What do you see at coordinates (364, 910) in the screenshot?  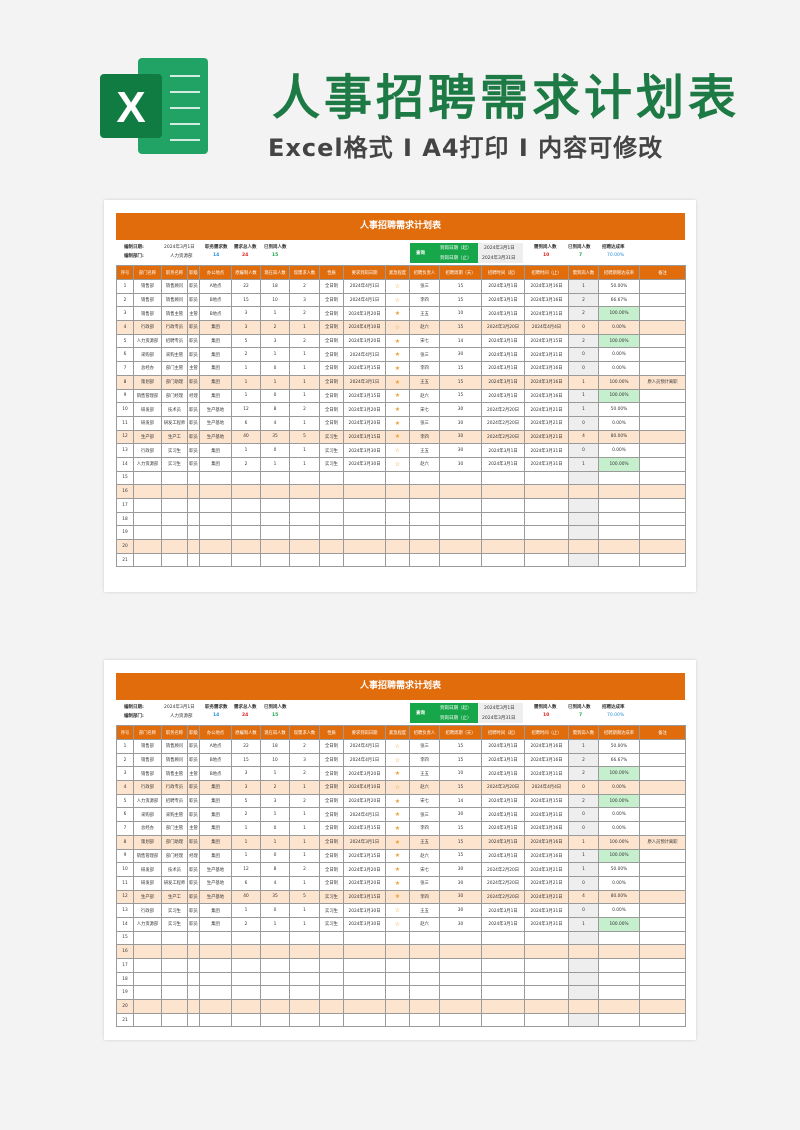 I see `table-cell: 2024年3月30日` at bounding box center [364, 910].